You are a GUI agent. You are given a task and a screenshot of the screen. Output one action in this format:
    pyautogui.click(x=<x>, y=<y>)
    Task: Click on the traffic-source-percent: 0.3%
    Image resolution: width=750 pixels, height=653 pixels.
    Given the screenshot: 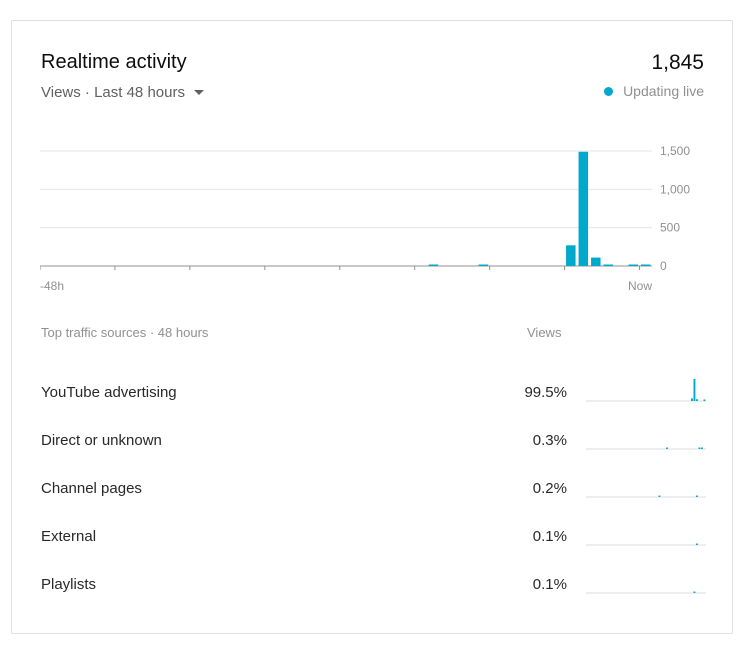 What is the action you would take?
    pyautogui.click(x=549, y=440)
    